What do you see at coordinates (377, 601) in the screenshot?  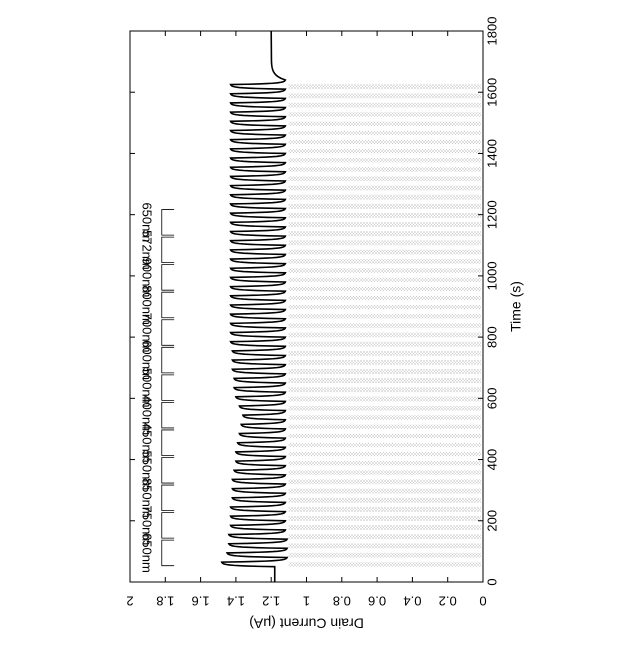 I see `current-tick-label-3: 0.6` at bounding box center [377, 601].